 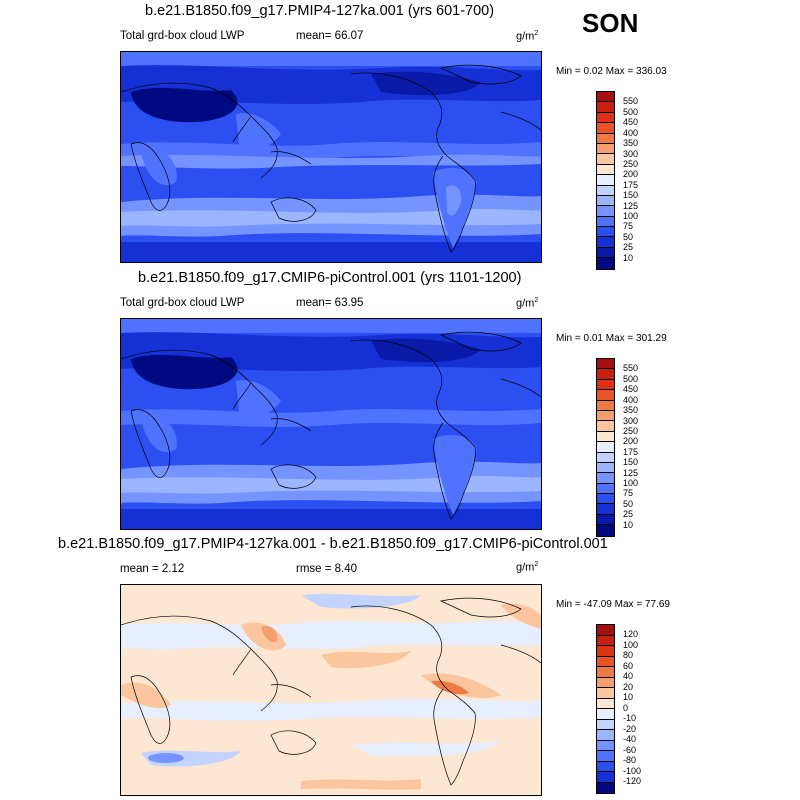 I want to click on colorbar-tick-label: -60, so click(x=630, y=750).